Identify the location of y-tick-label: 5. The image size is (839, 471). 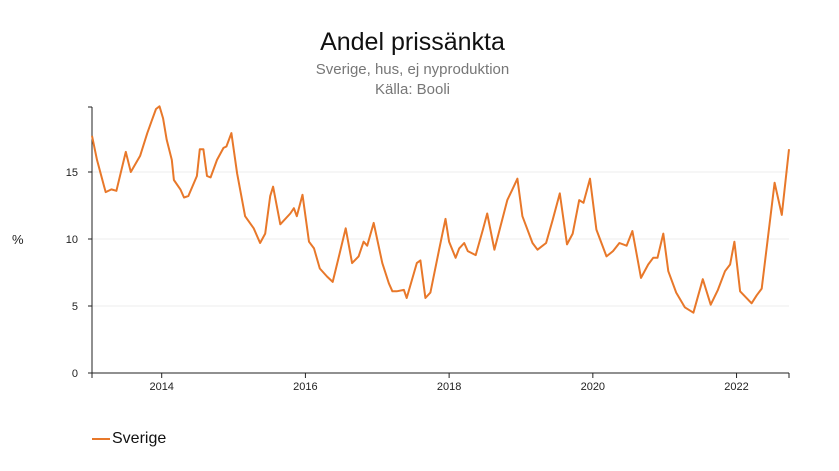
(75, 307).